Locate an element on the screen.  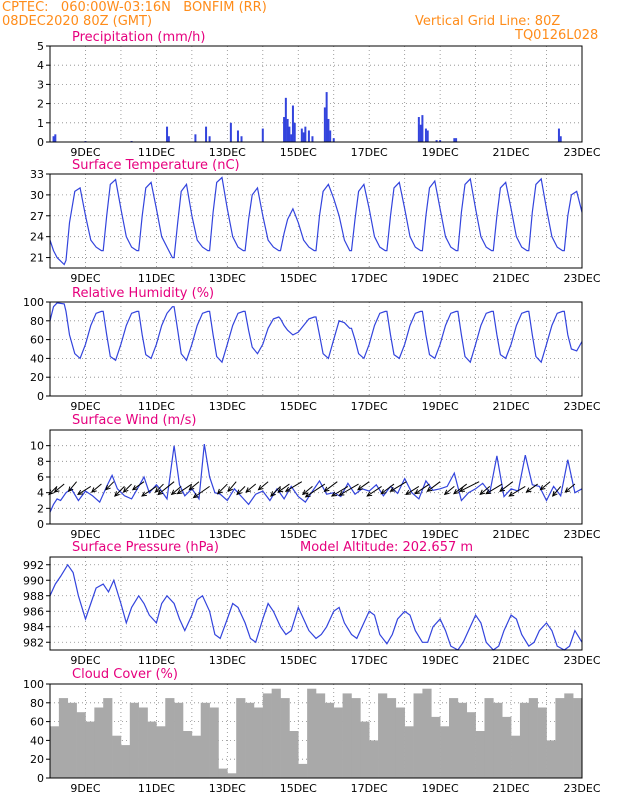
y-tick-label: 992 is located at coordinates (33, 565).